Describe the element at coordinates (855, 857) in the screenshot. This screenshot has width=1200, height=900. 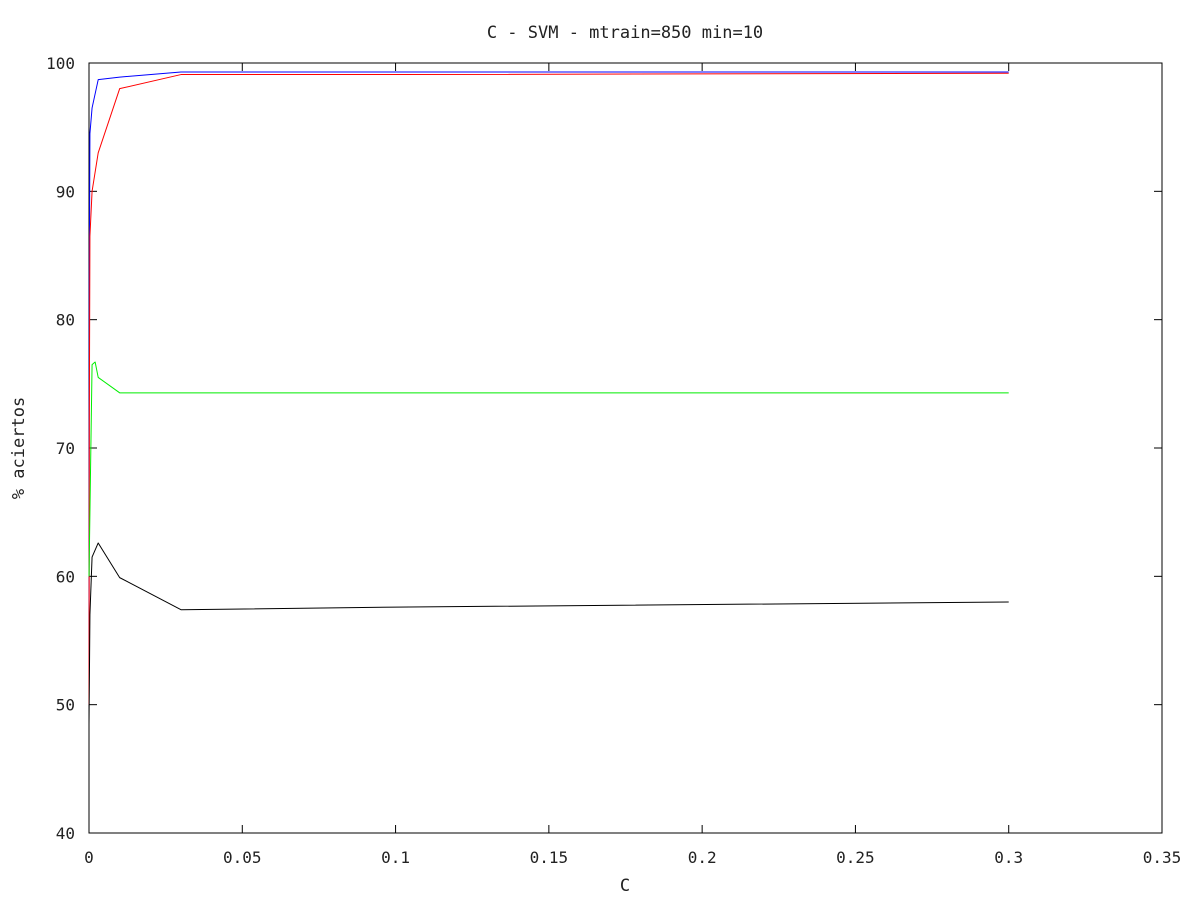
I see `x-tick-label: 0.25` at that location.